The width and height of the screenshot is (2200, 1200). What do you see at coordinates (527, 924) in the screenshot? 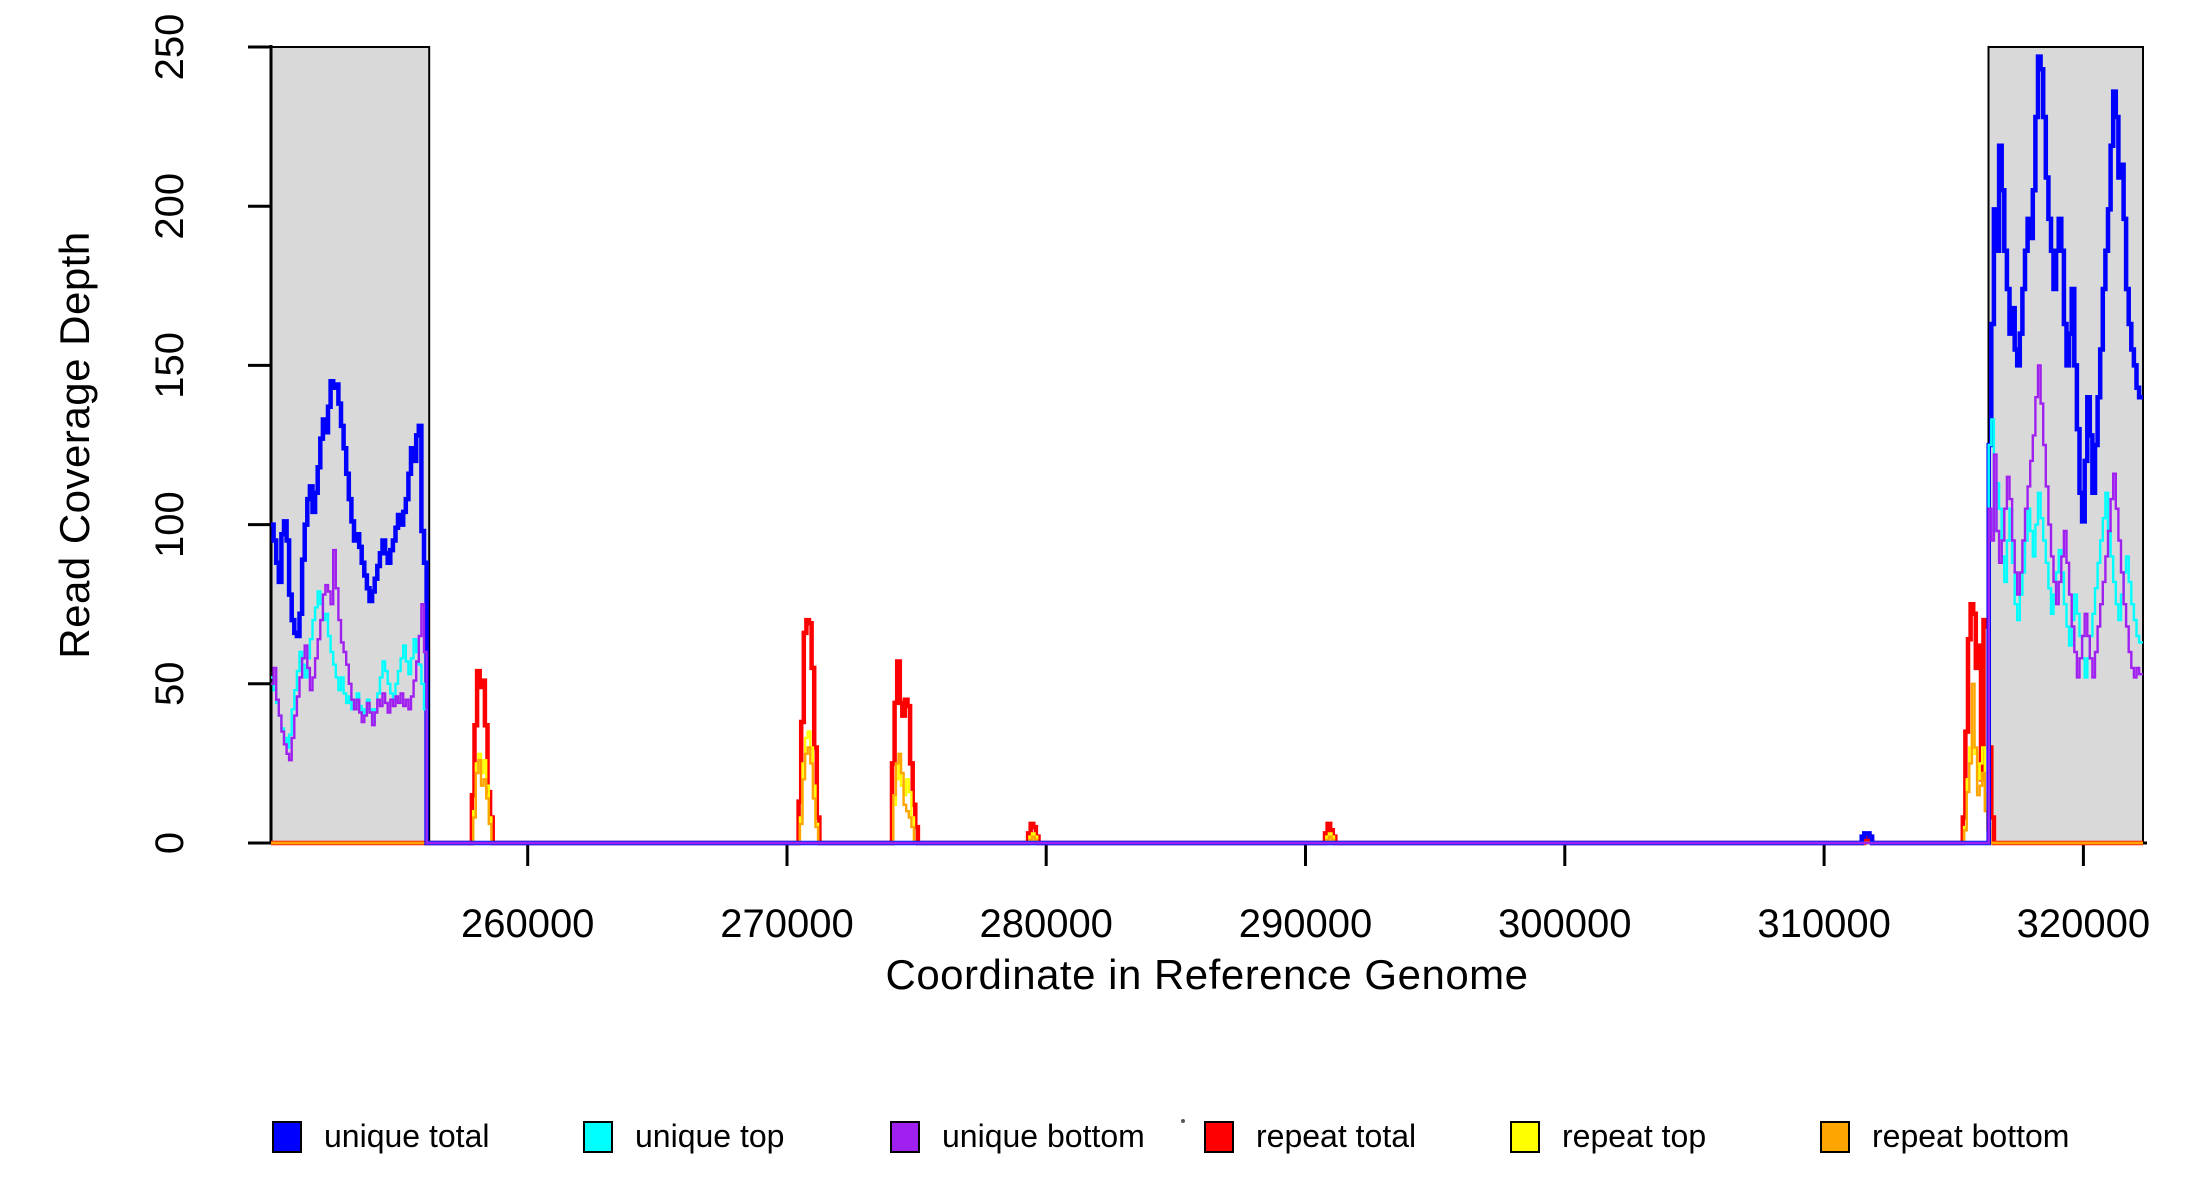
I see `x-tick-label: 260000` at bounding box center [527, 924].